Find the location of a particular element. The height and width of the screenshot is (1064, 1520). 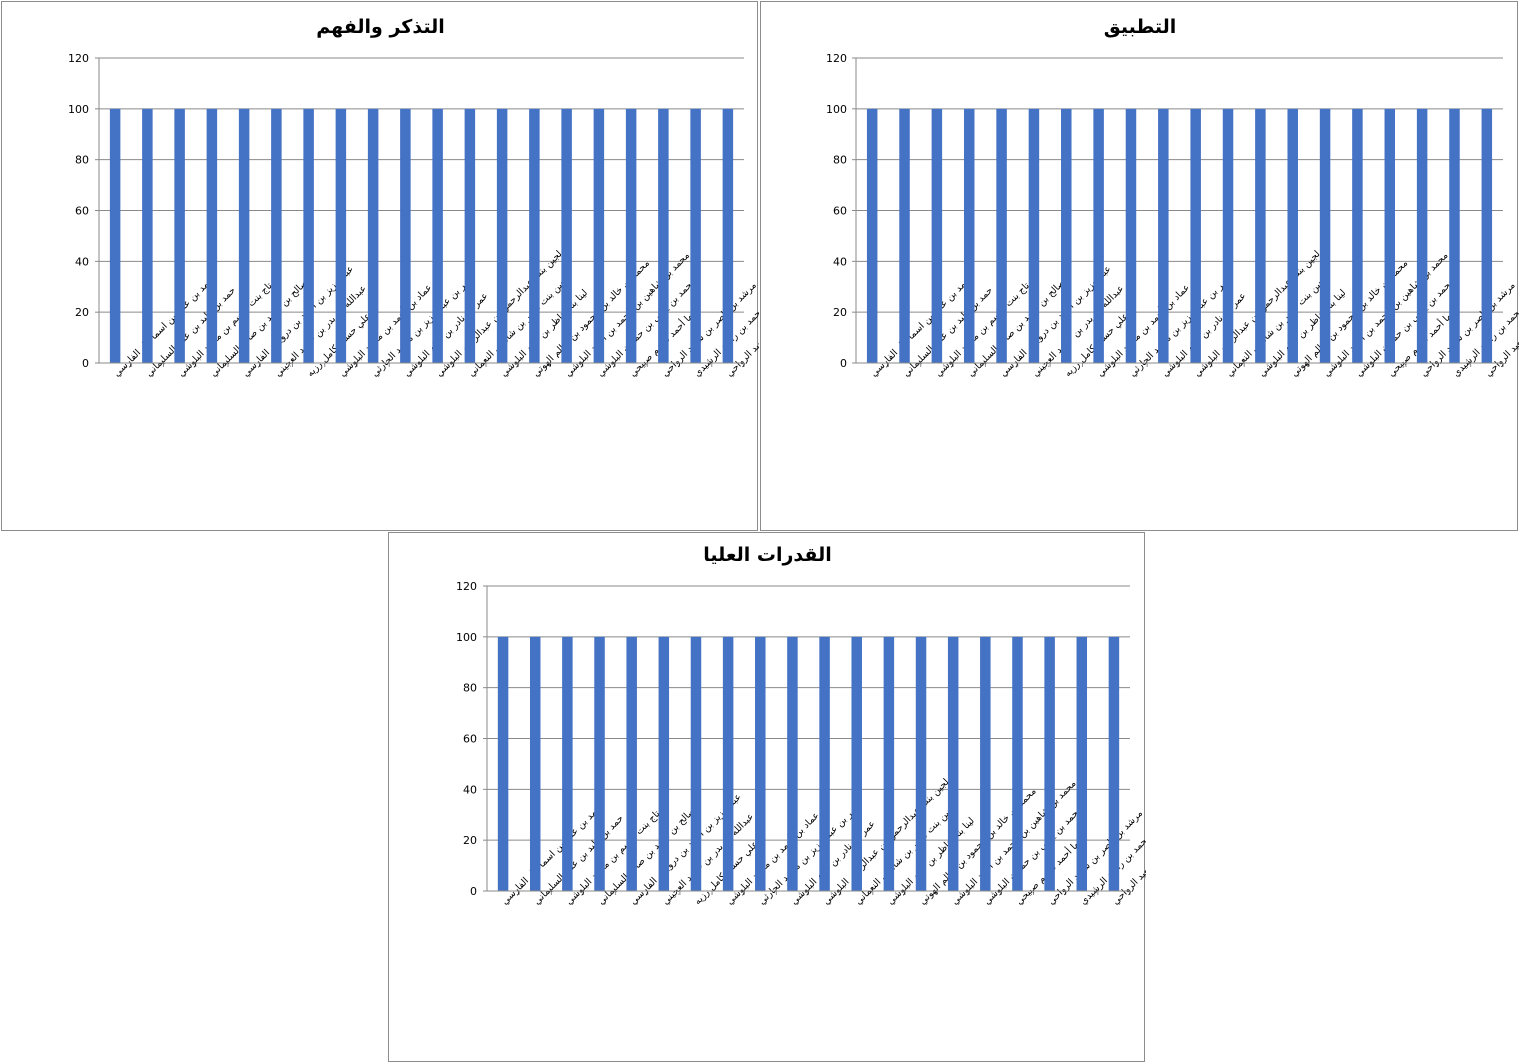

chart-title: التذكر والفهم is located at coordinates (380, 27).